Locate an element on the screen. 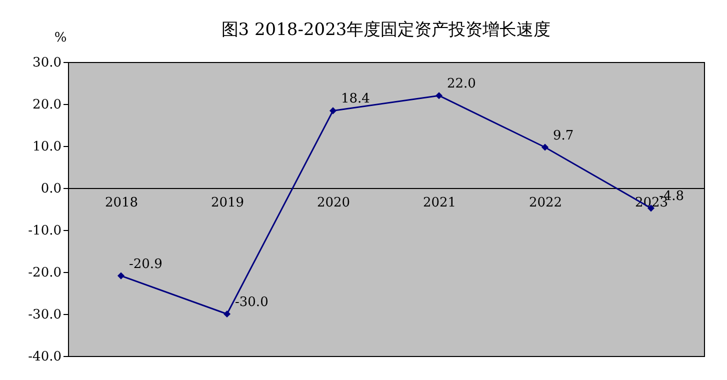  y-tick-label: -30.0 is located at coordinates (45, 315).